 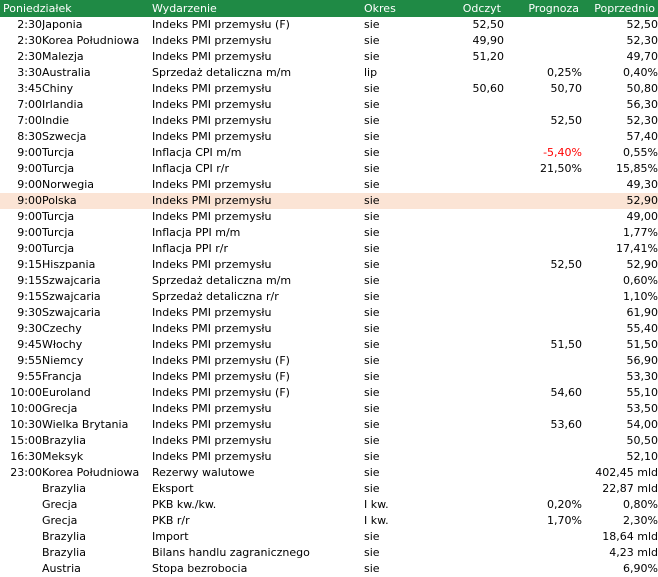 What do you see at coordinates (26, 456) in the screenshot?
I see `cell-time: 16:30` at bounding box center [26, 456].